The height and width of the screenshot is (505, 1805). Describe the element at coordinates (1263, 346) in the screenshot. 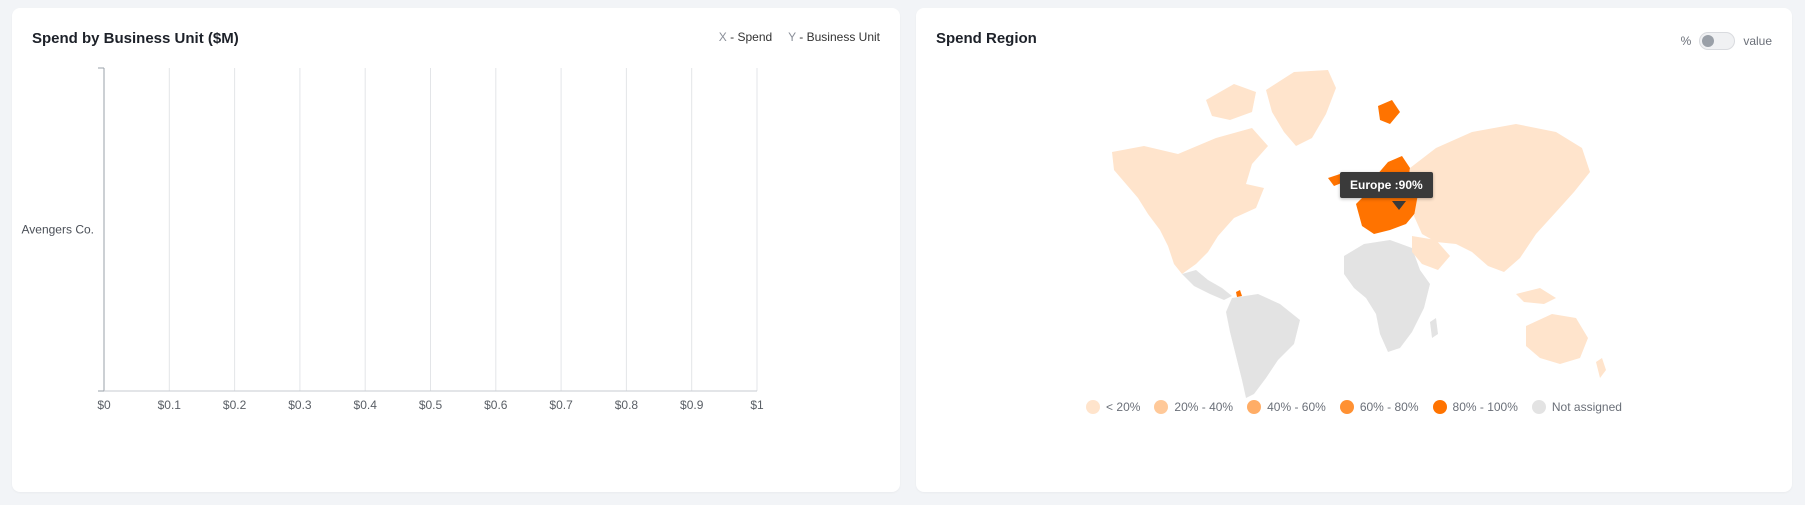

I see `region-south-america` at that location.